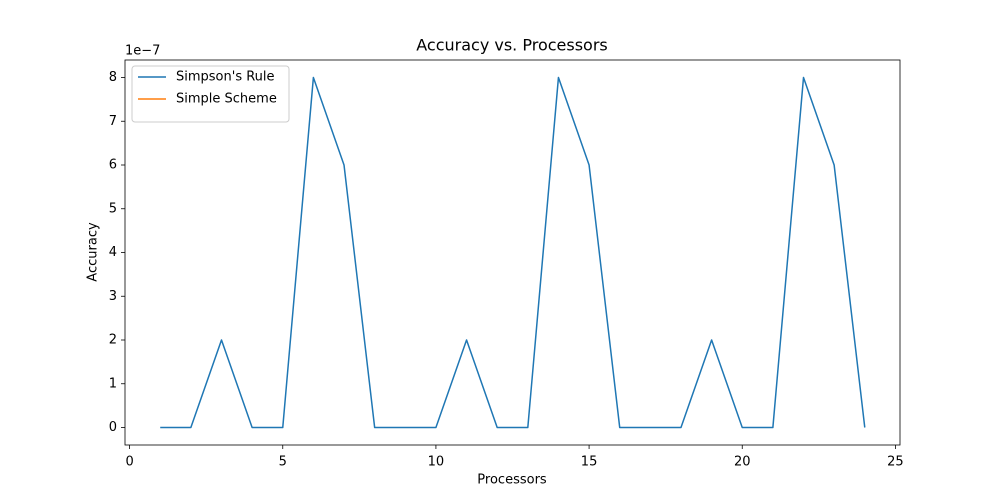 The width and height of the screenshot is (1000, 500). Describe the element at coordinates (589, 462) in the screenshot. I see `x-tick-label: 15` at that location.